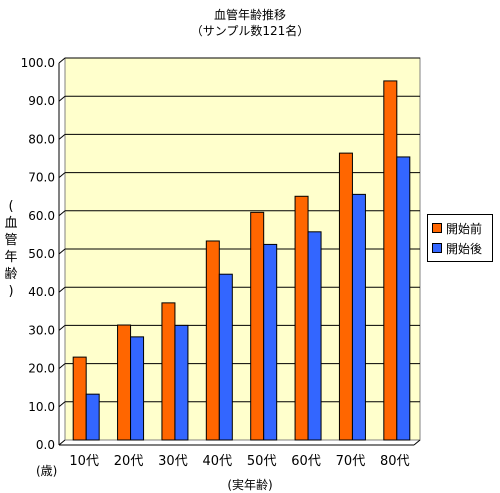 The width and height of the screenshot is (500, 493). I want to click on x-tick-label: 10代, so click(84, 461).